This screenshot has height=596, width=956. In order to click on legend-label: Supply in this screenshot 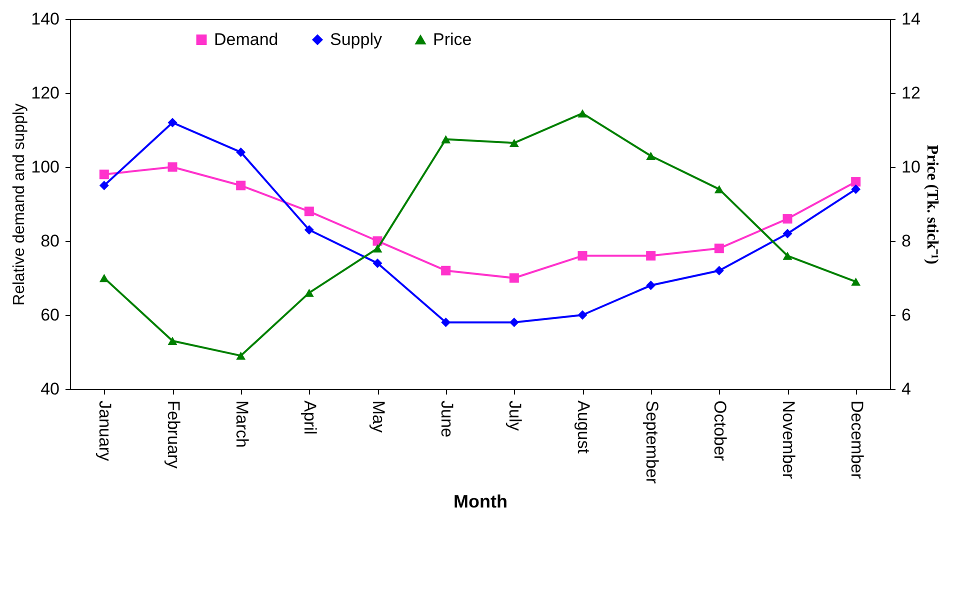, I will do `click(356, 39)`.